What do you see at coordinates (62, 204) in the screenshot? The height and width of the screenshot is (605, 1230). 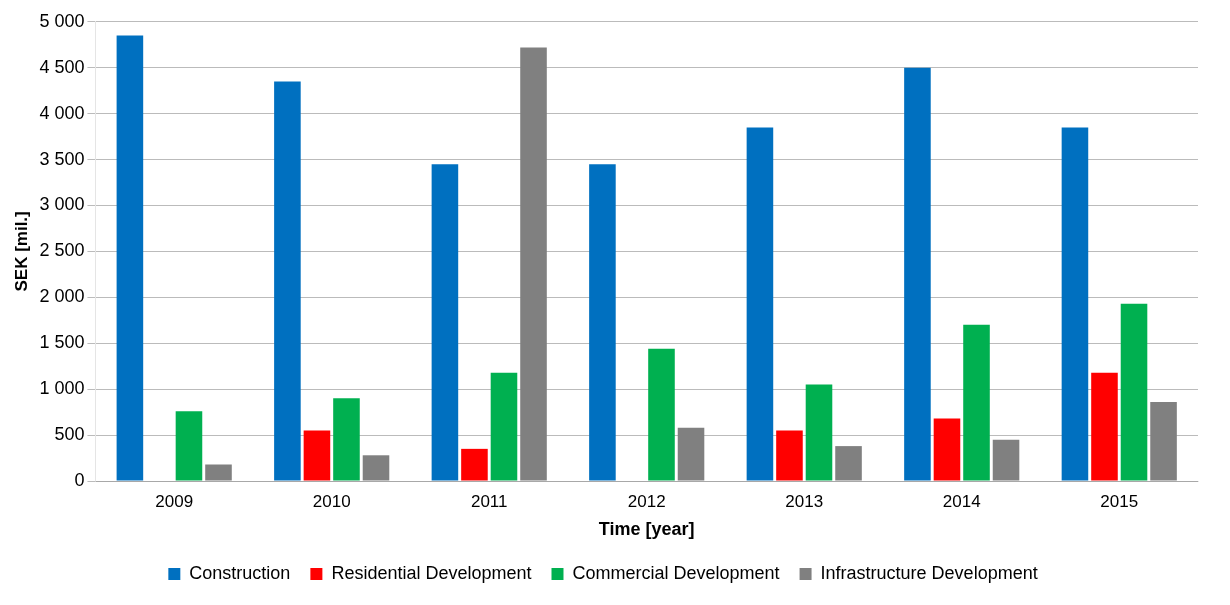 I see `y-tick-label: 3 000` at bounding box center [62, 204].